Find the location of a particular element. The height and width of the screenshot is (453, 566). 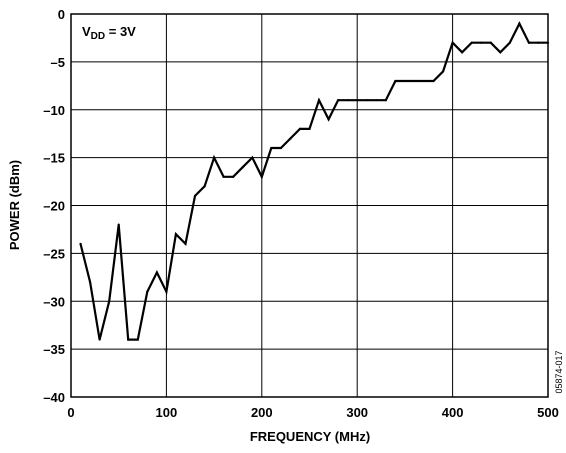

y-tick-label: –25 is located at coordinates (54, 253).